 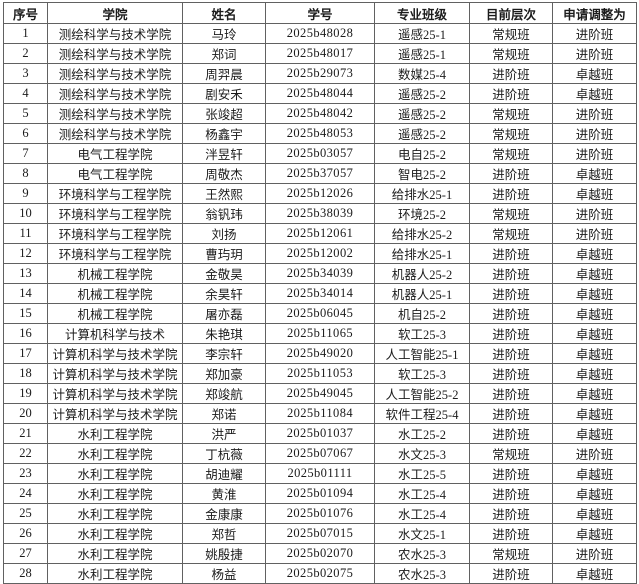 I want to click on table-header-row: 序号 学院 姓名 学号 专业班级 目前层次 申请调整为, so click(x=320, y=13).